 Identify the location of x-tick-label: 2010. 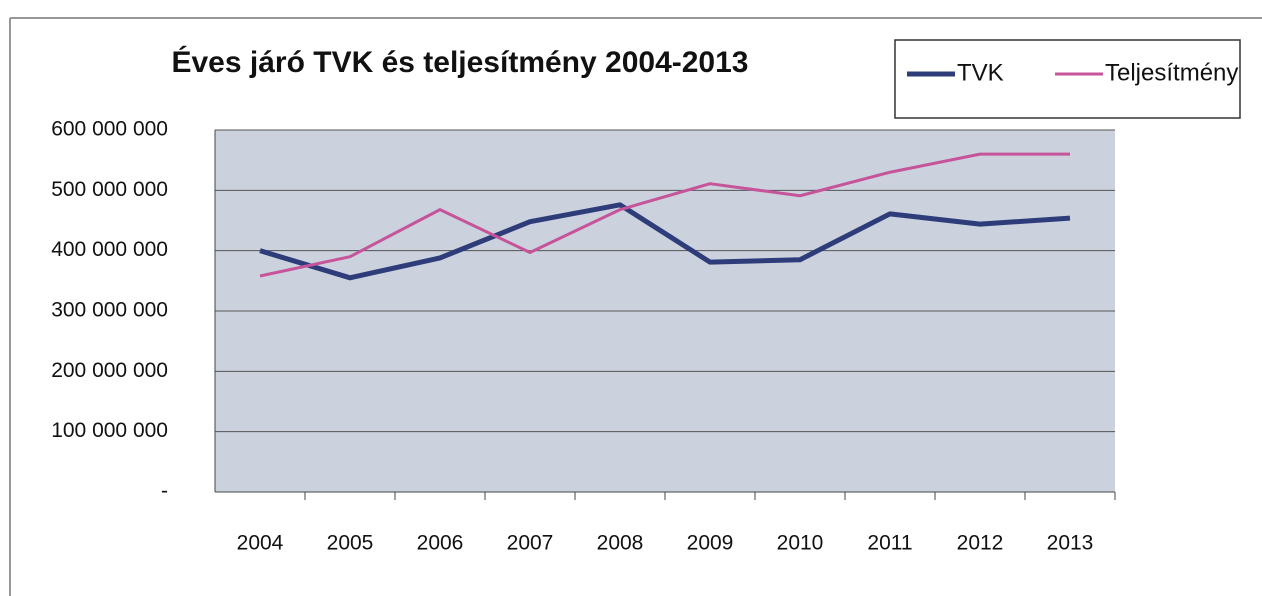
(800, 543).